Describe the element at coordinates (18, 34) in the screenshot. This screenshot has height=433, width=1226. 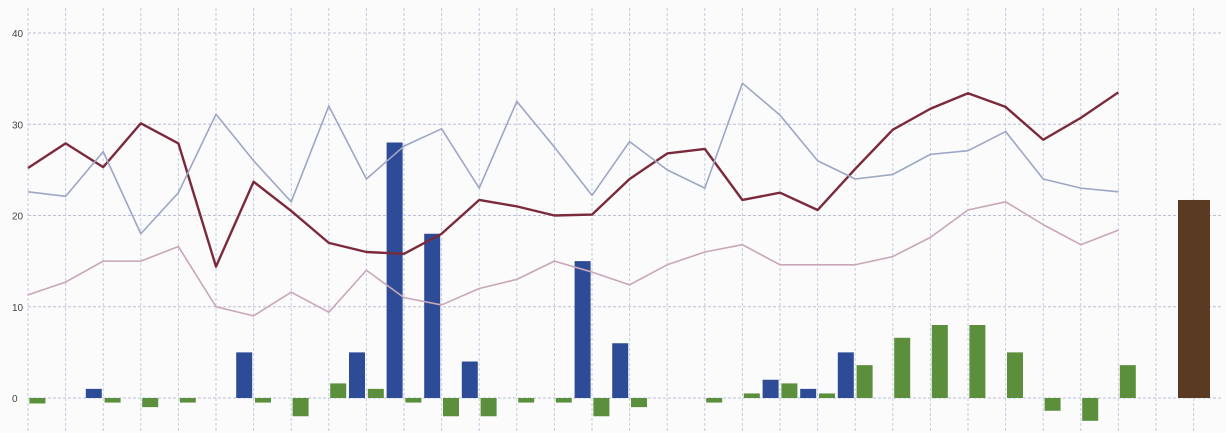
I see `y-tick-label: 40` at that location.